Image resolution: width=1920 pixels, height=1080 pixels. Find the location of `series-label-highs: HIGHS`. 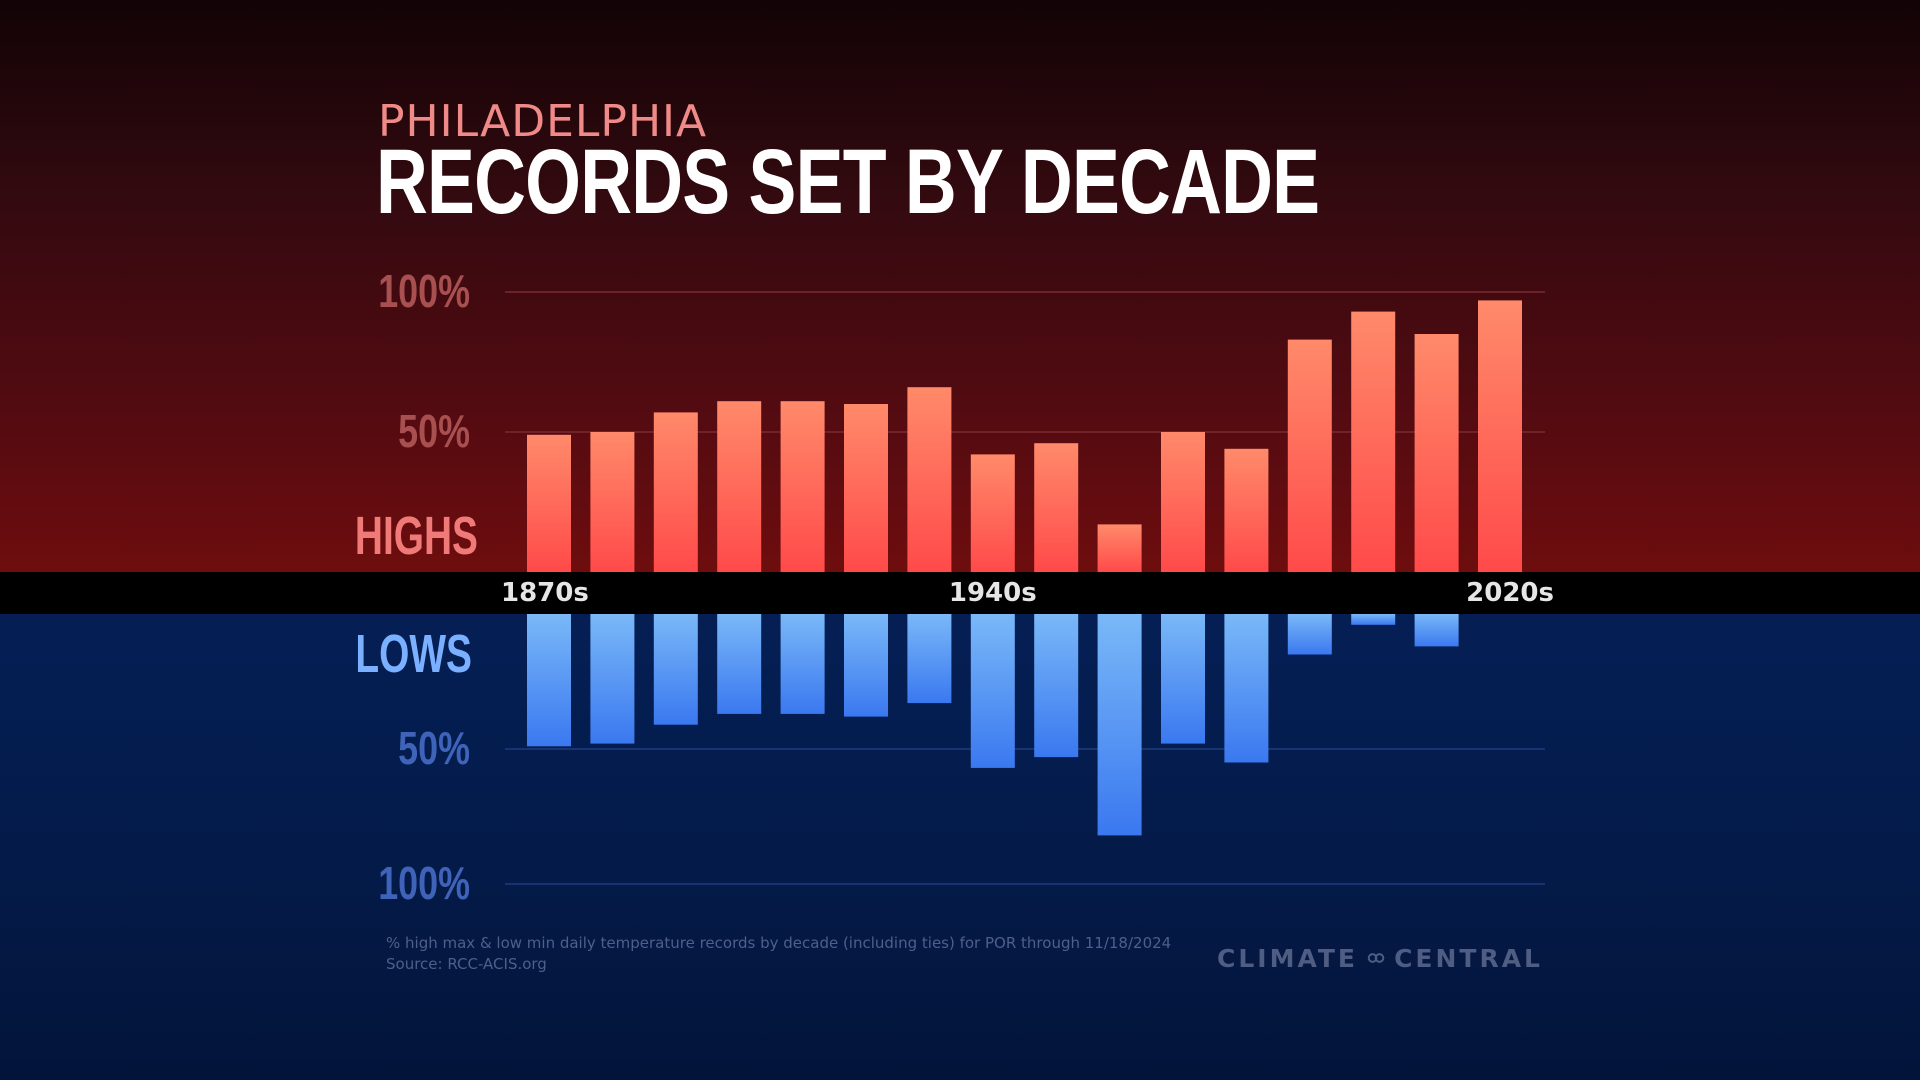

series-label-highs: HIGHS is located at coordinates (416, 535).